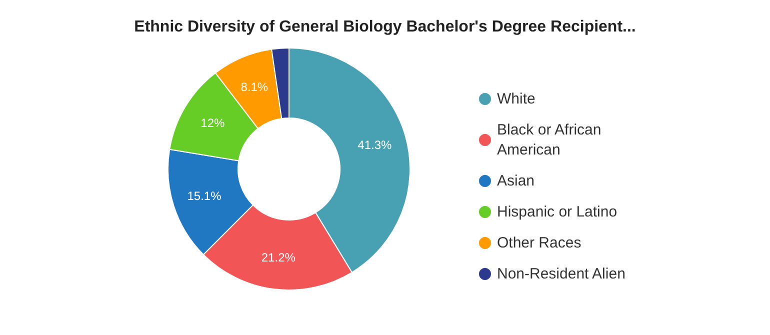 This screenshot has height=335, width=770. Describe the element at coordinates (204, 196) in the screenshot. I see `data-label: 15.1%` at that location.